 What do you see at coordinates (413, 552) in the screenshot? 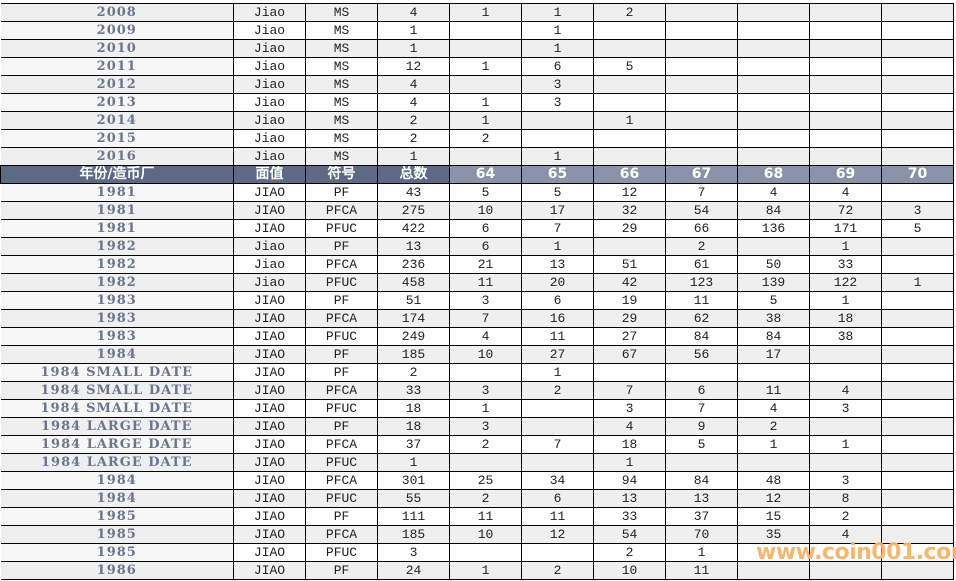
I see `cell-total: 3` at bounding box center [413, 552].